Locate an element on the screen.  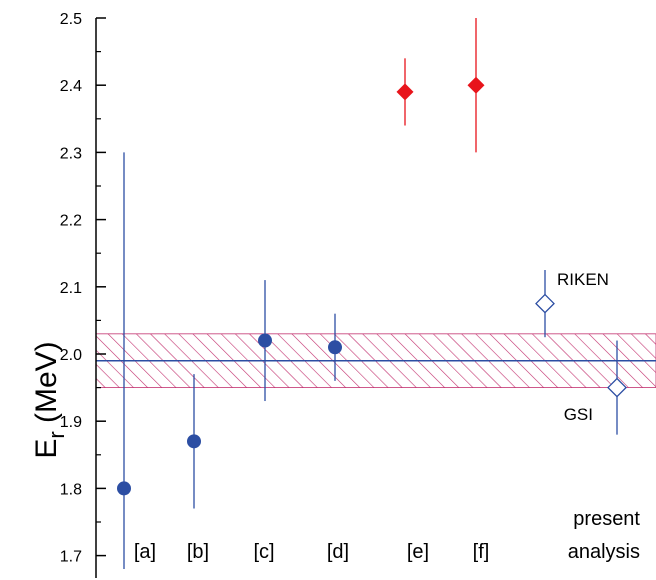
uncertainty-band is located at coordinates (375, 360).